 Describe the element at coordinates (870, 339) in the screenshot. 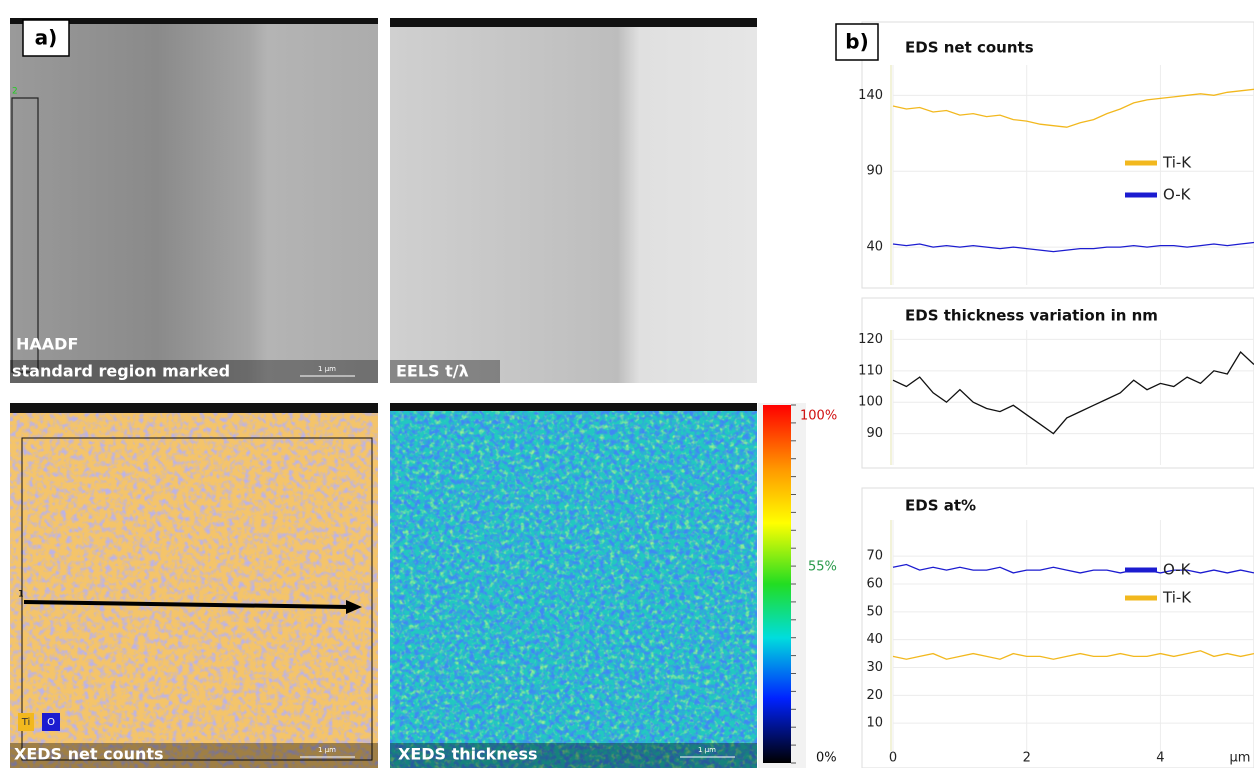

I see `y-tick-label: 120` at that location.